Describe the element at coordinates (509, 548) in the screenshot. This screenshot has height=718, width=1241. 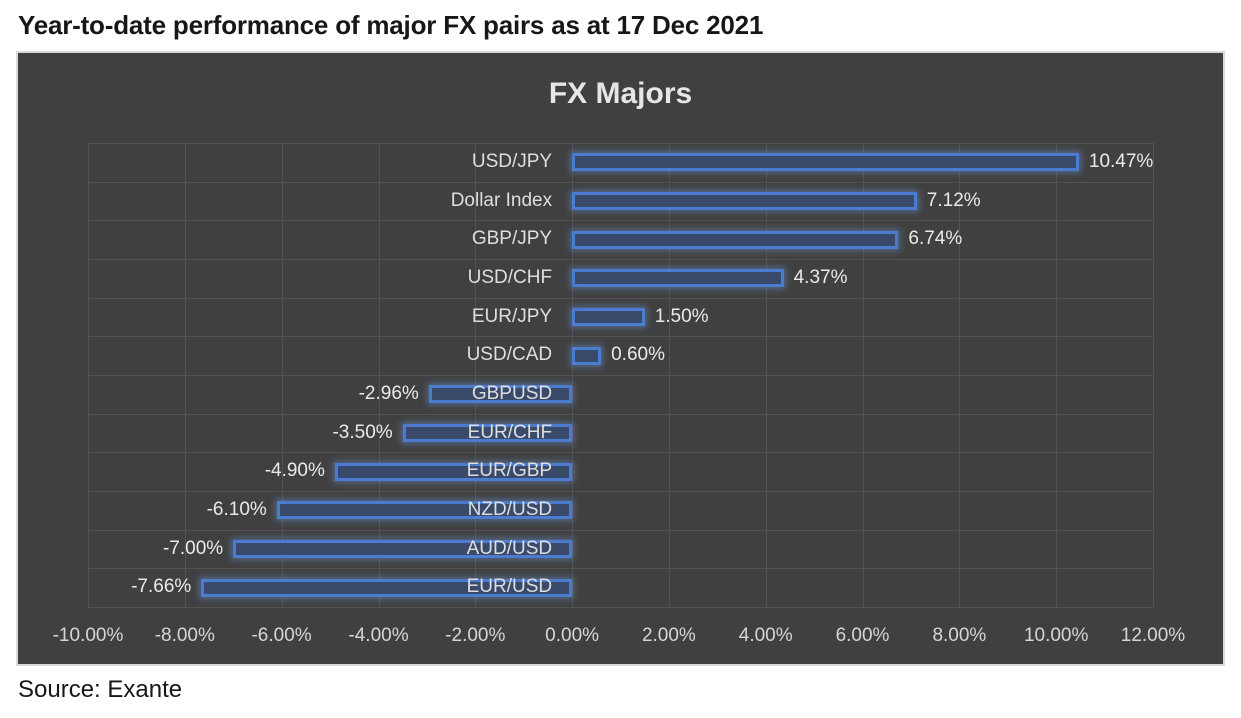
I see `category-label: AUD/USD` at that location.